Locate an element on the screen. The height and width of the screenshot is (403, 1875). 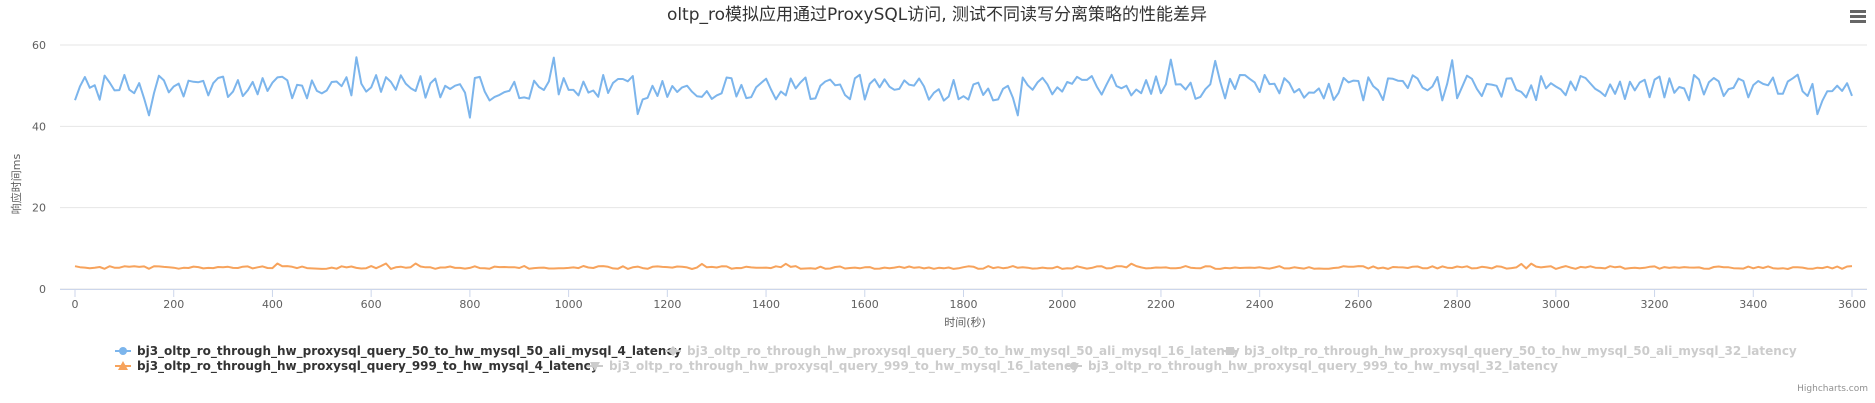
credits-link: Highcharts.com is located at coordinates (1832, 389).